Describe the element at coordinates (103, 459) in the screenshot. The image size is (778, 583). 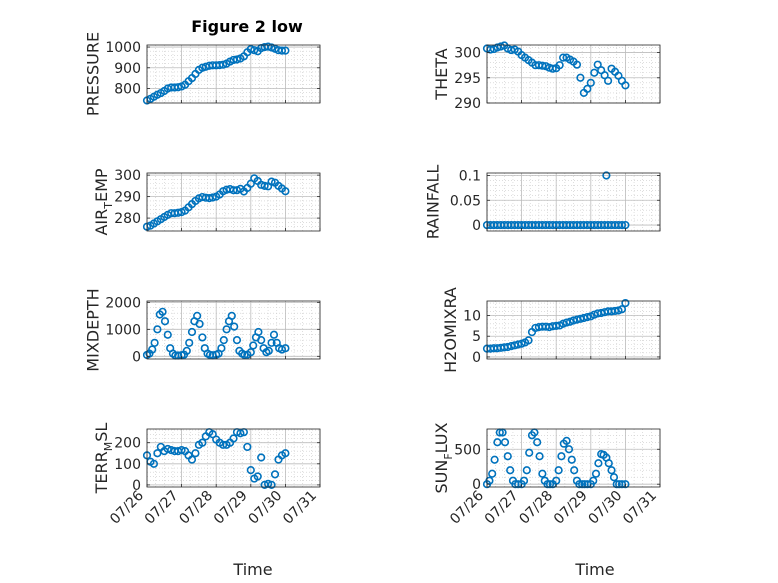
I see `y-axis-label: TERRMSL` at that location.